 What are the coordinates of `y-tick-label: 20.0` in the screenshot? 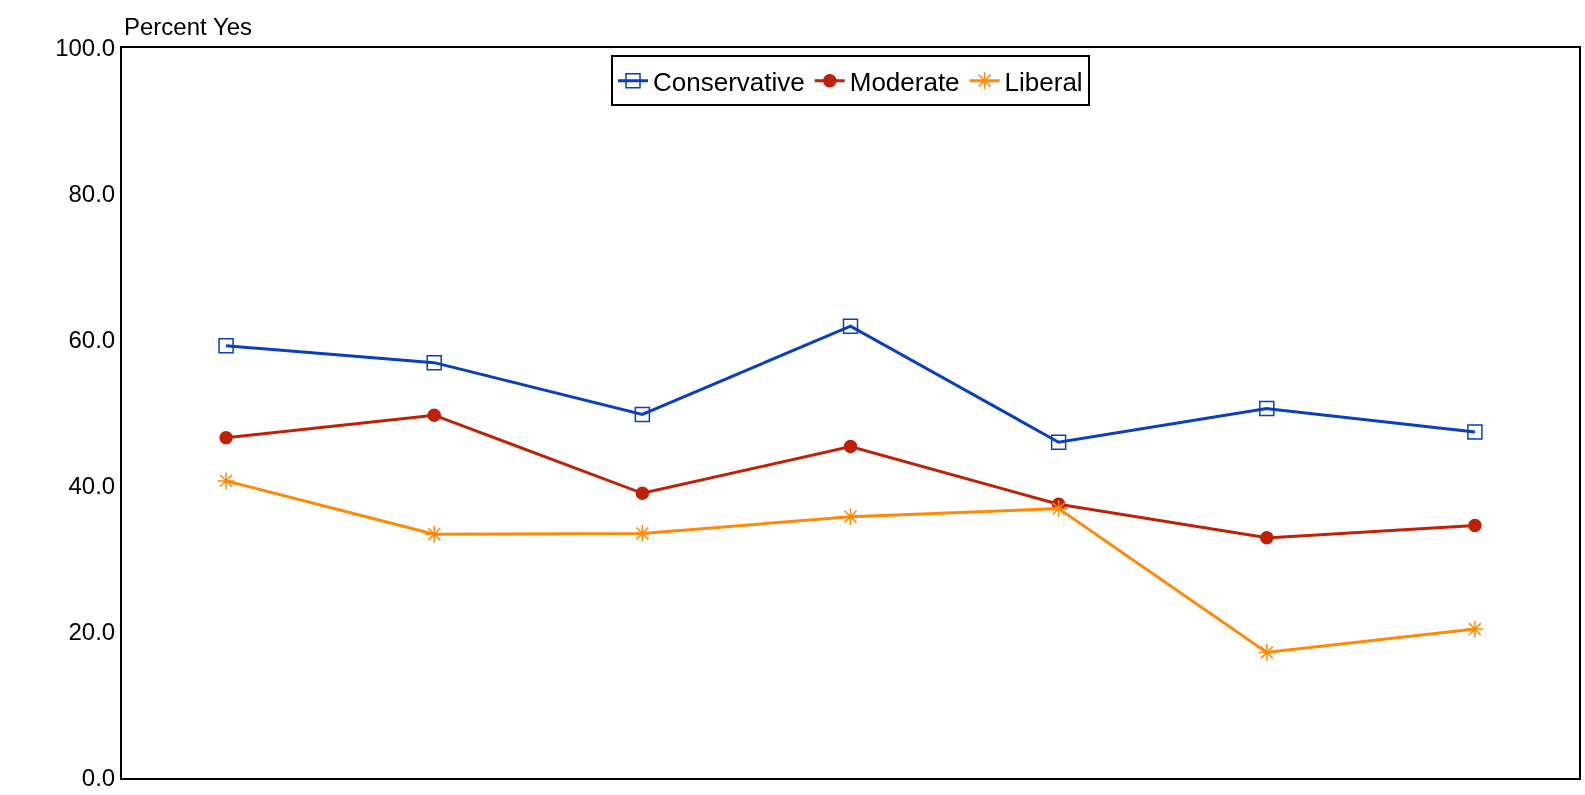 It's located at (92, 632).